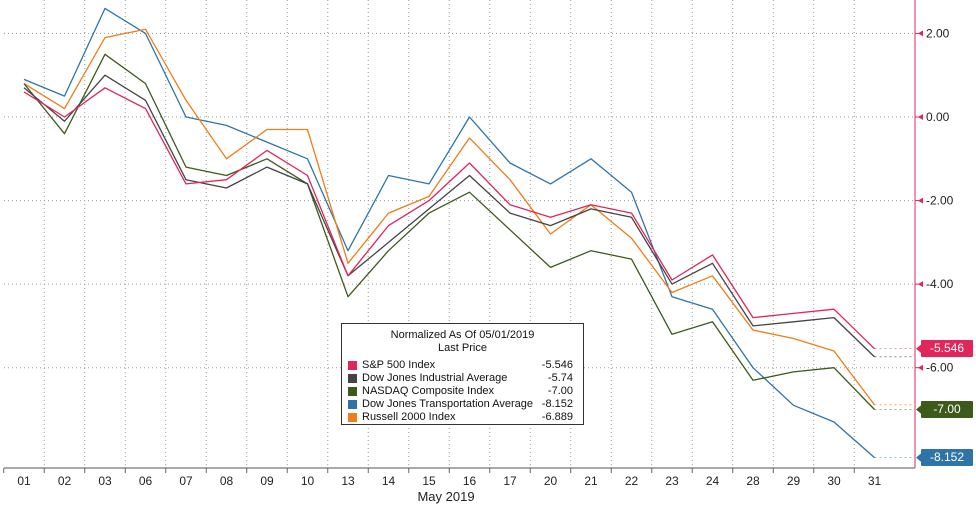 The image size is (976, 508). Describe the element at coordinates (557, 404) in the screenshot. I see `legend-last-price: -8.152` at that location.